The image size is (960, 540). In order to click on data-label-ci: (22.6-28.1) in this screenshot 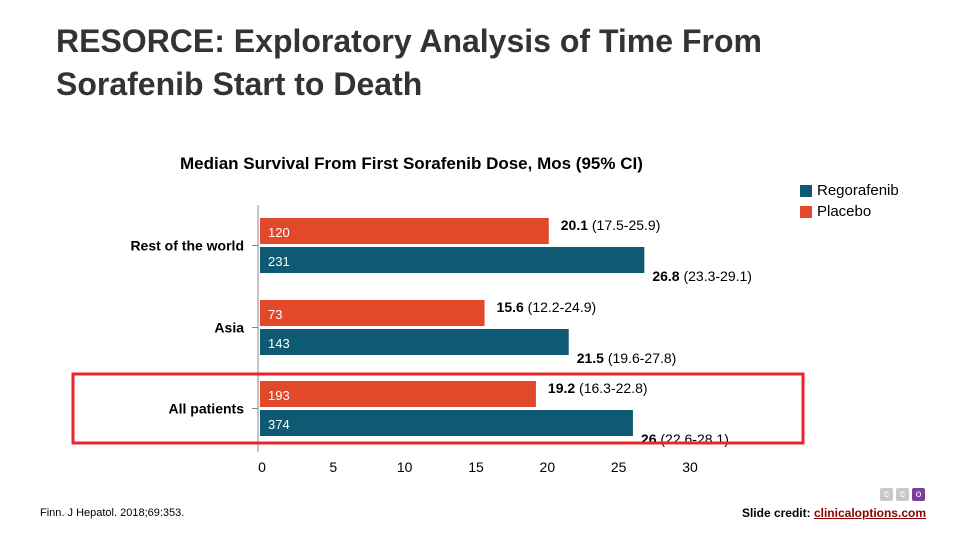, I will do `click(693, 439)`.